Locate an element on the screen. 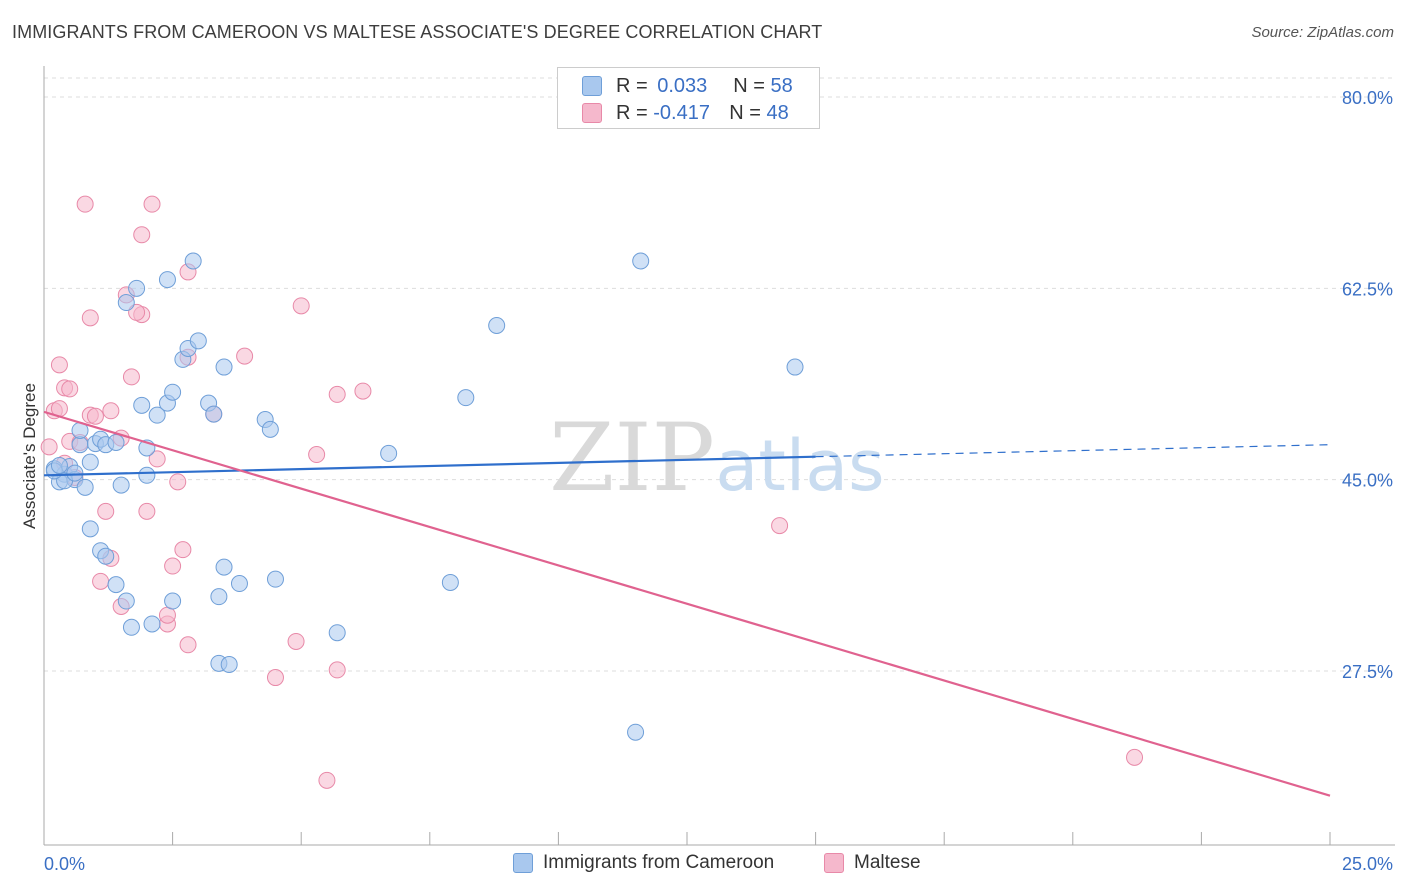 This screenshot has height=892, width=1406. n-value: 58 is located at coordinates (781, 85).